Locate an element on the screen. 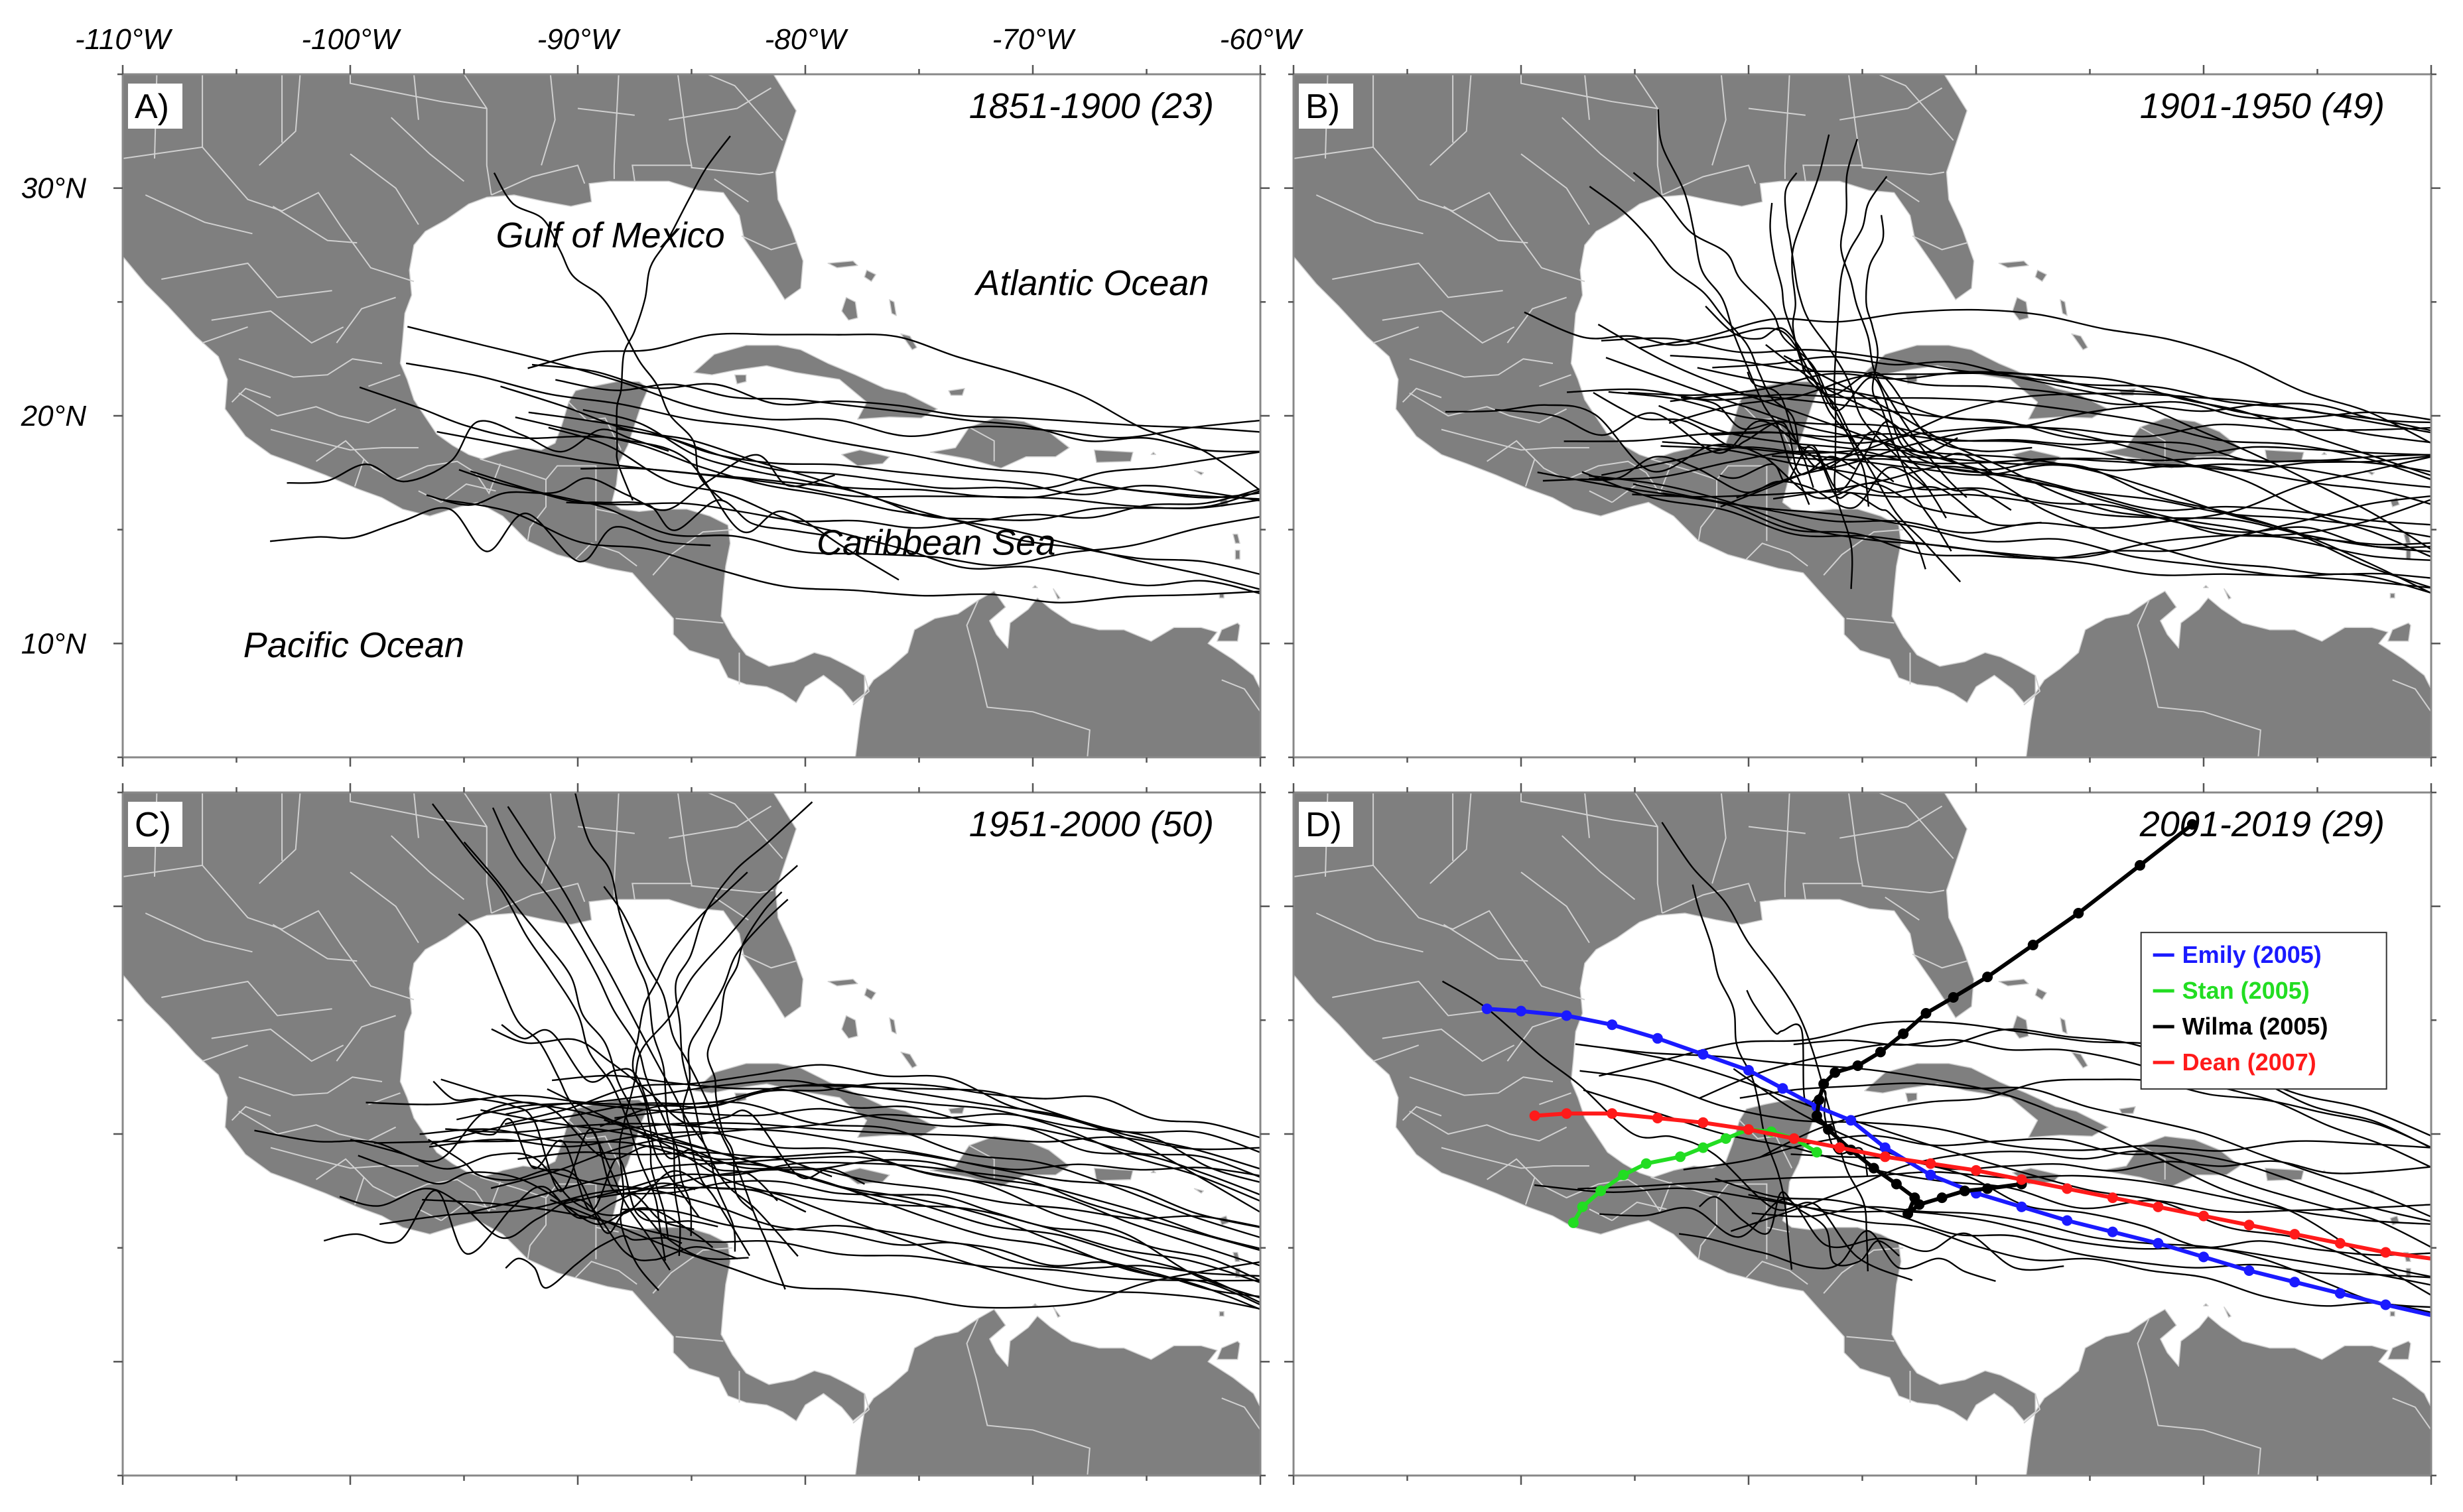  longitude-label: -110°W is located at coordinates (124, 39).